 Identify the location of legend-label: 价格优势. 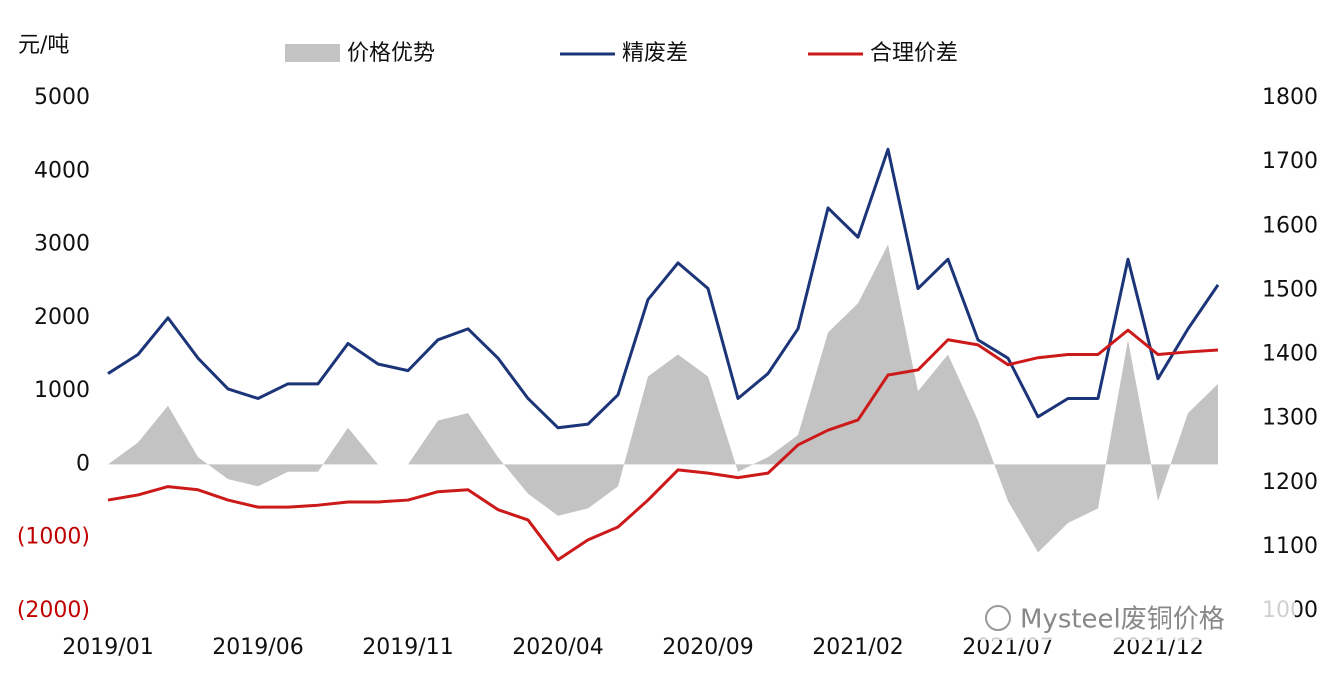
(391, 53).